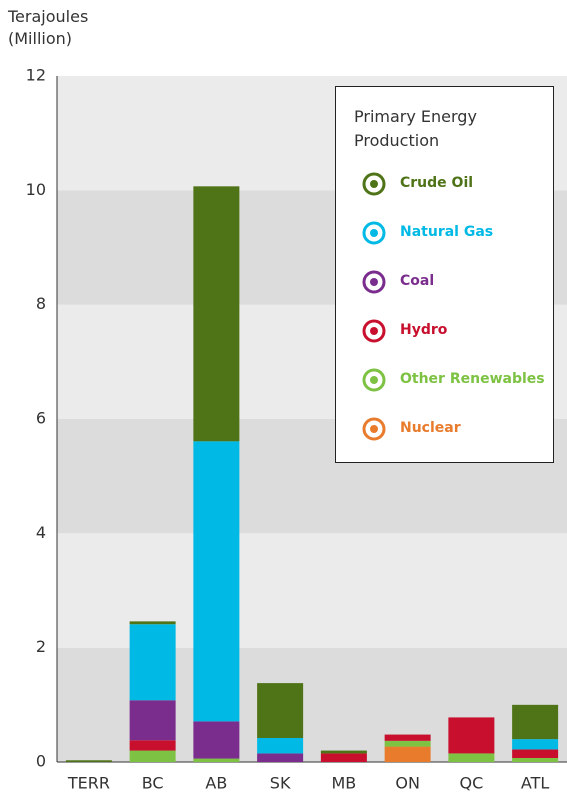 The image size is (567, 796). What do you see at coordinates (88, 783) in the screenshot?
I see `x-tick-label: TERR` at bounding box center [88, 783].